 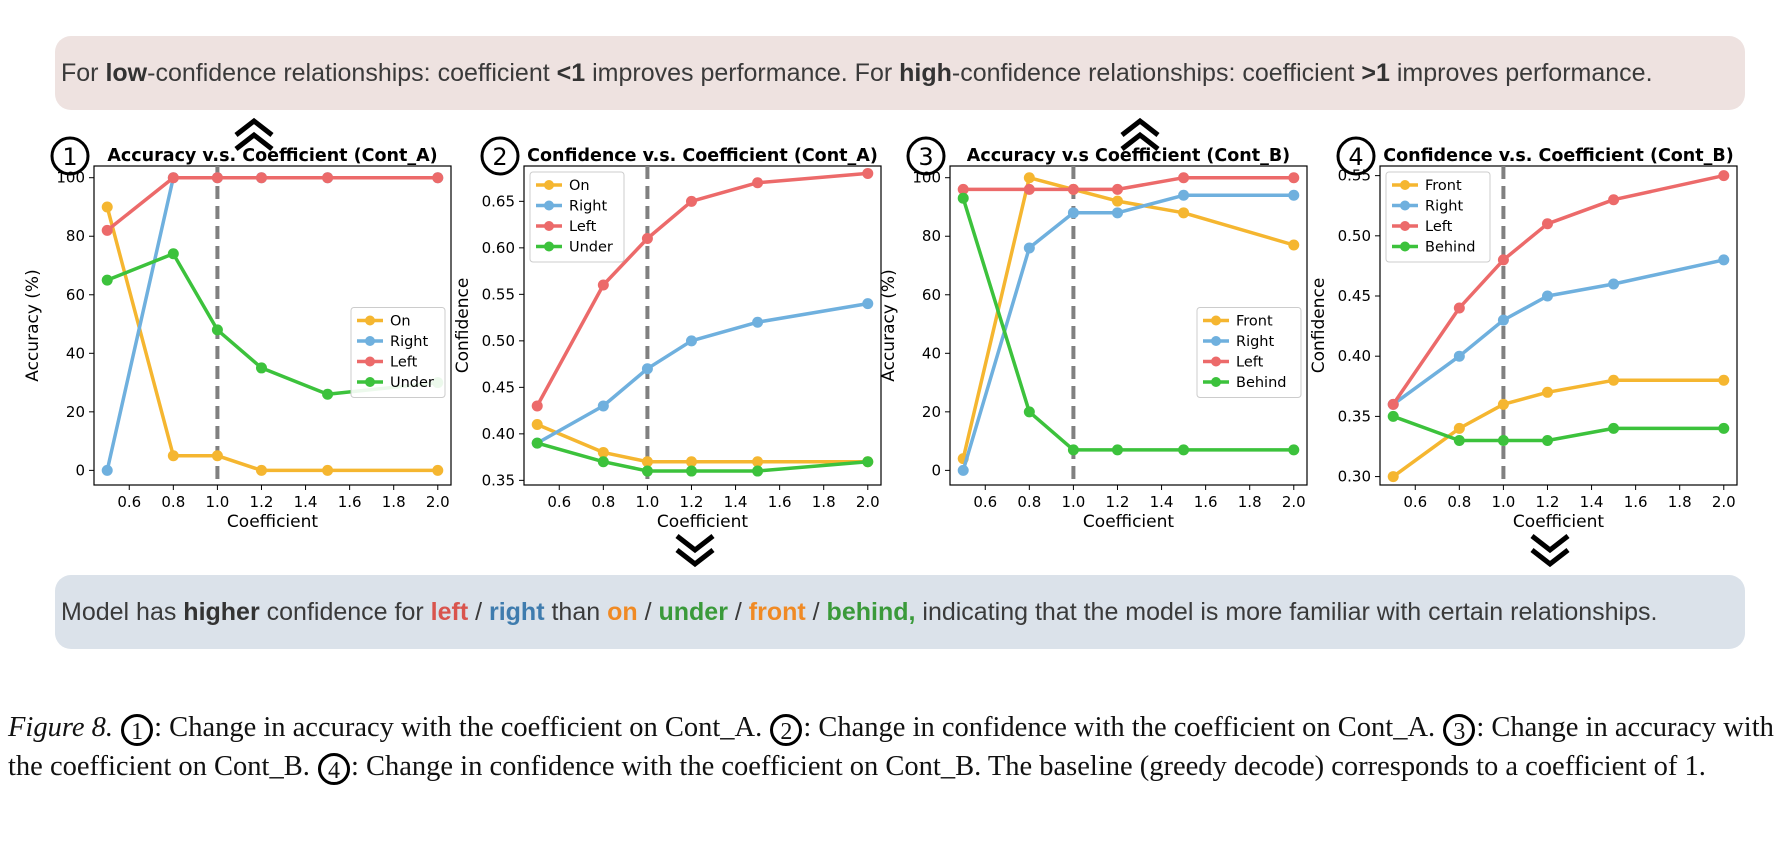 I want to click on chart3-y-tick-label: 80, so click(x=931, y=236).